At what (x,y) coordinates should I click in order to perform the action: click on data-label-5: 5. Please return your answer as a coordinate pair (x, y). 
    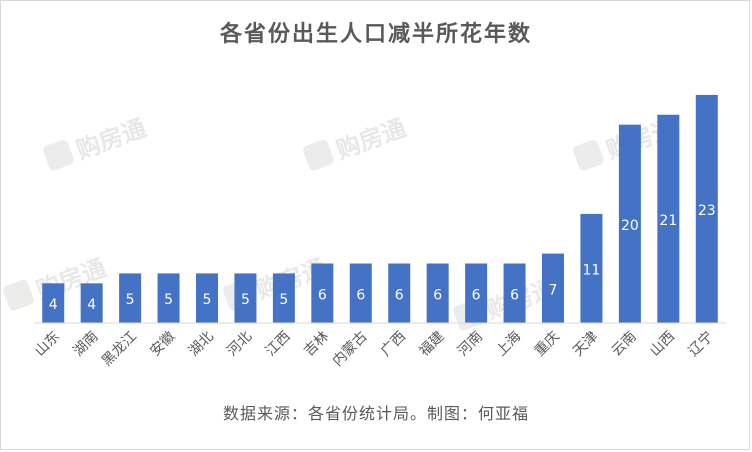
    Looking at the image, I should click on (207, 300).